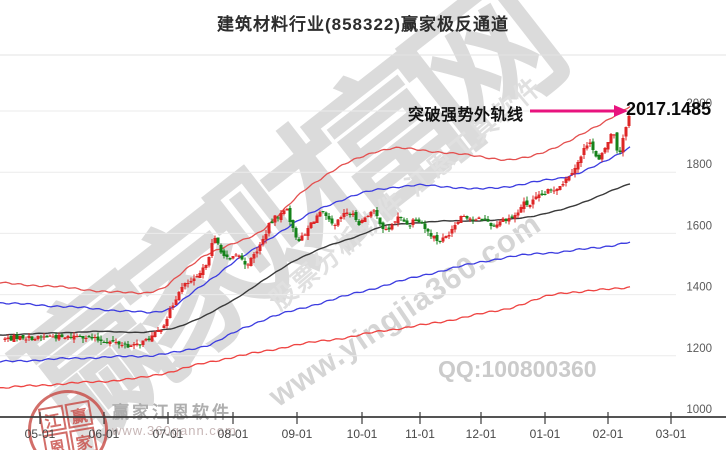 The width and height of the screenshot is (726, 450). What do you see at coordinates (420, 434) in the screenshot?
I see `x-axis-label: 11-01` at bounding box center [420, 434].